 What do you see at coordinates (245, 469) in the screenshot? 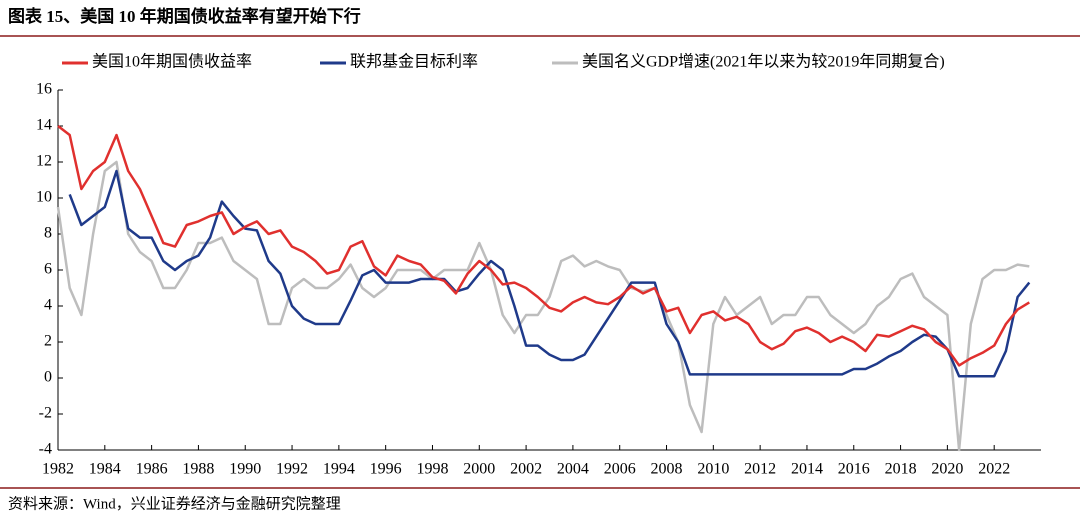
I see `x-tick-label: 1990` at bounding box center [245, 469].